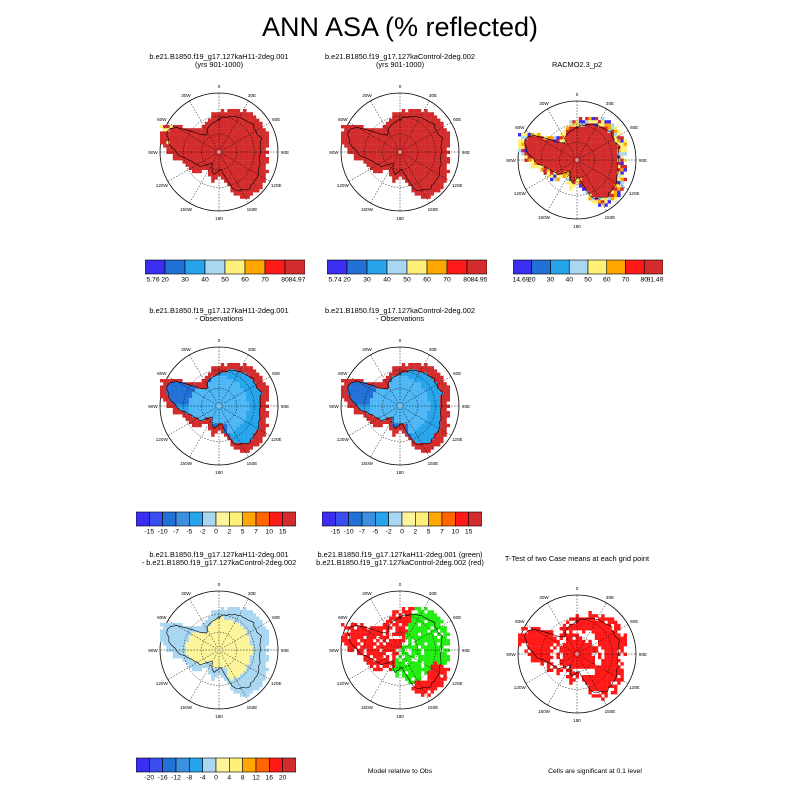  What do you see at coordinates (219, 406) in the screenshot?
I see `latitude-line` at bounding box center [219, 406].